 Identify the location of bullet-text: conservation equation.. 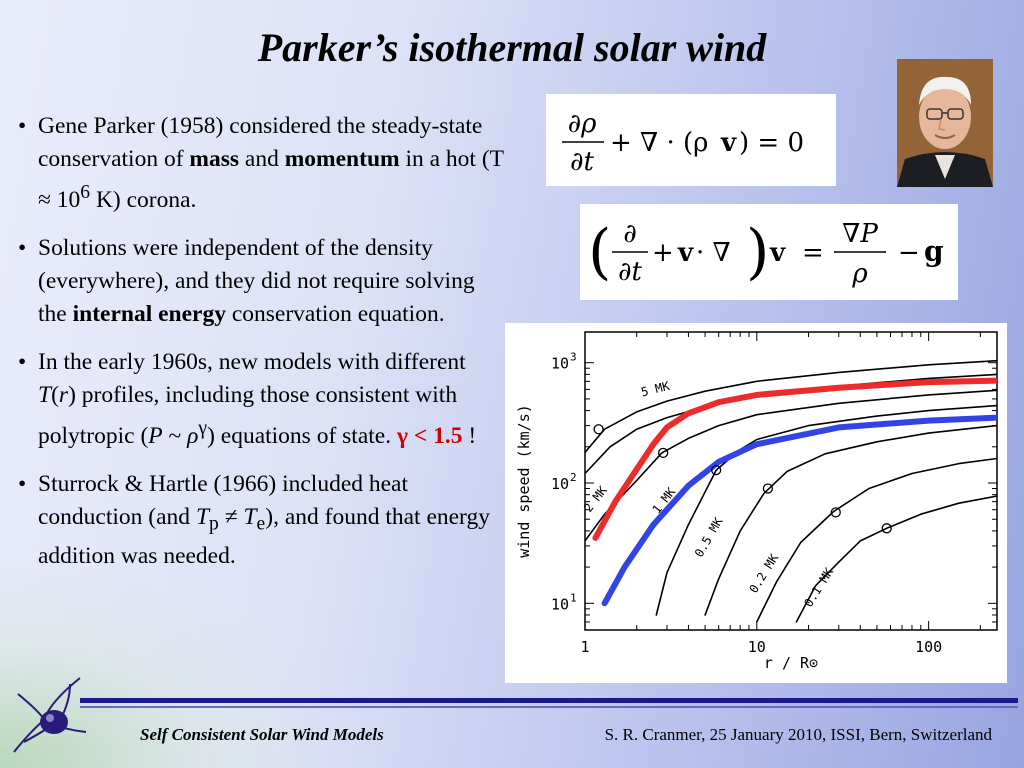
(335, 313).